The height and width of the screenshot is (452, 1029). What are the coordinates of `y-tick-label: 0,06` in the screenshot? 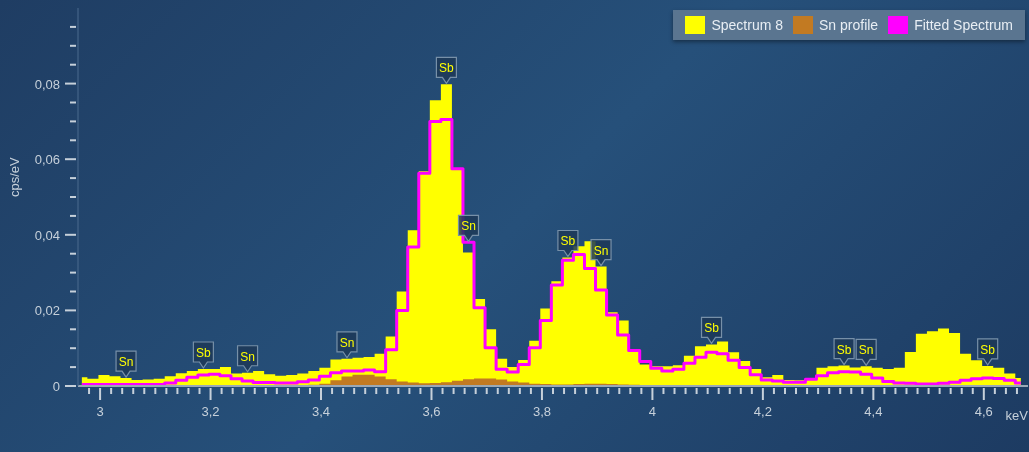 It's located at (47, 160).